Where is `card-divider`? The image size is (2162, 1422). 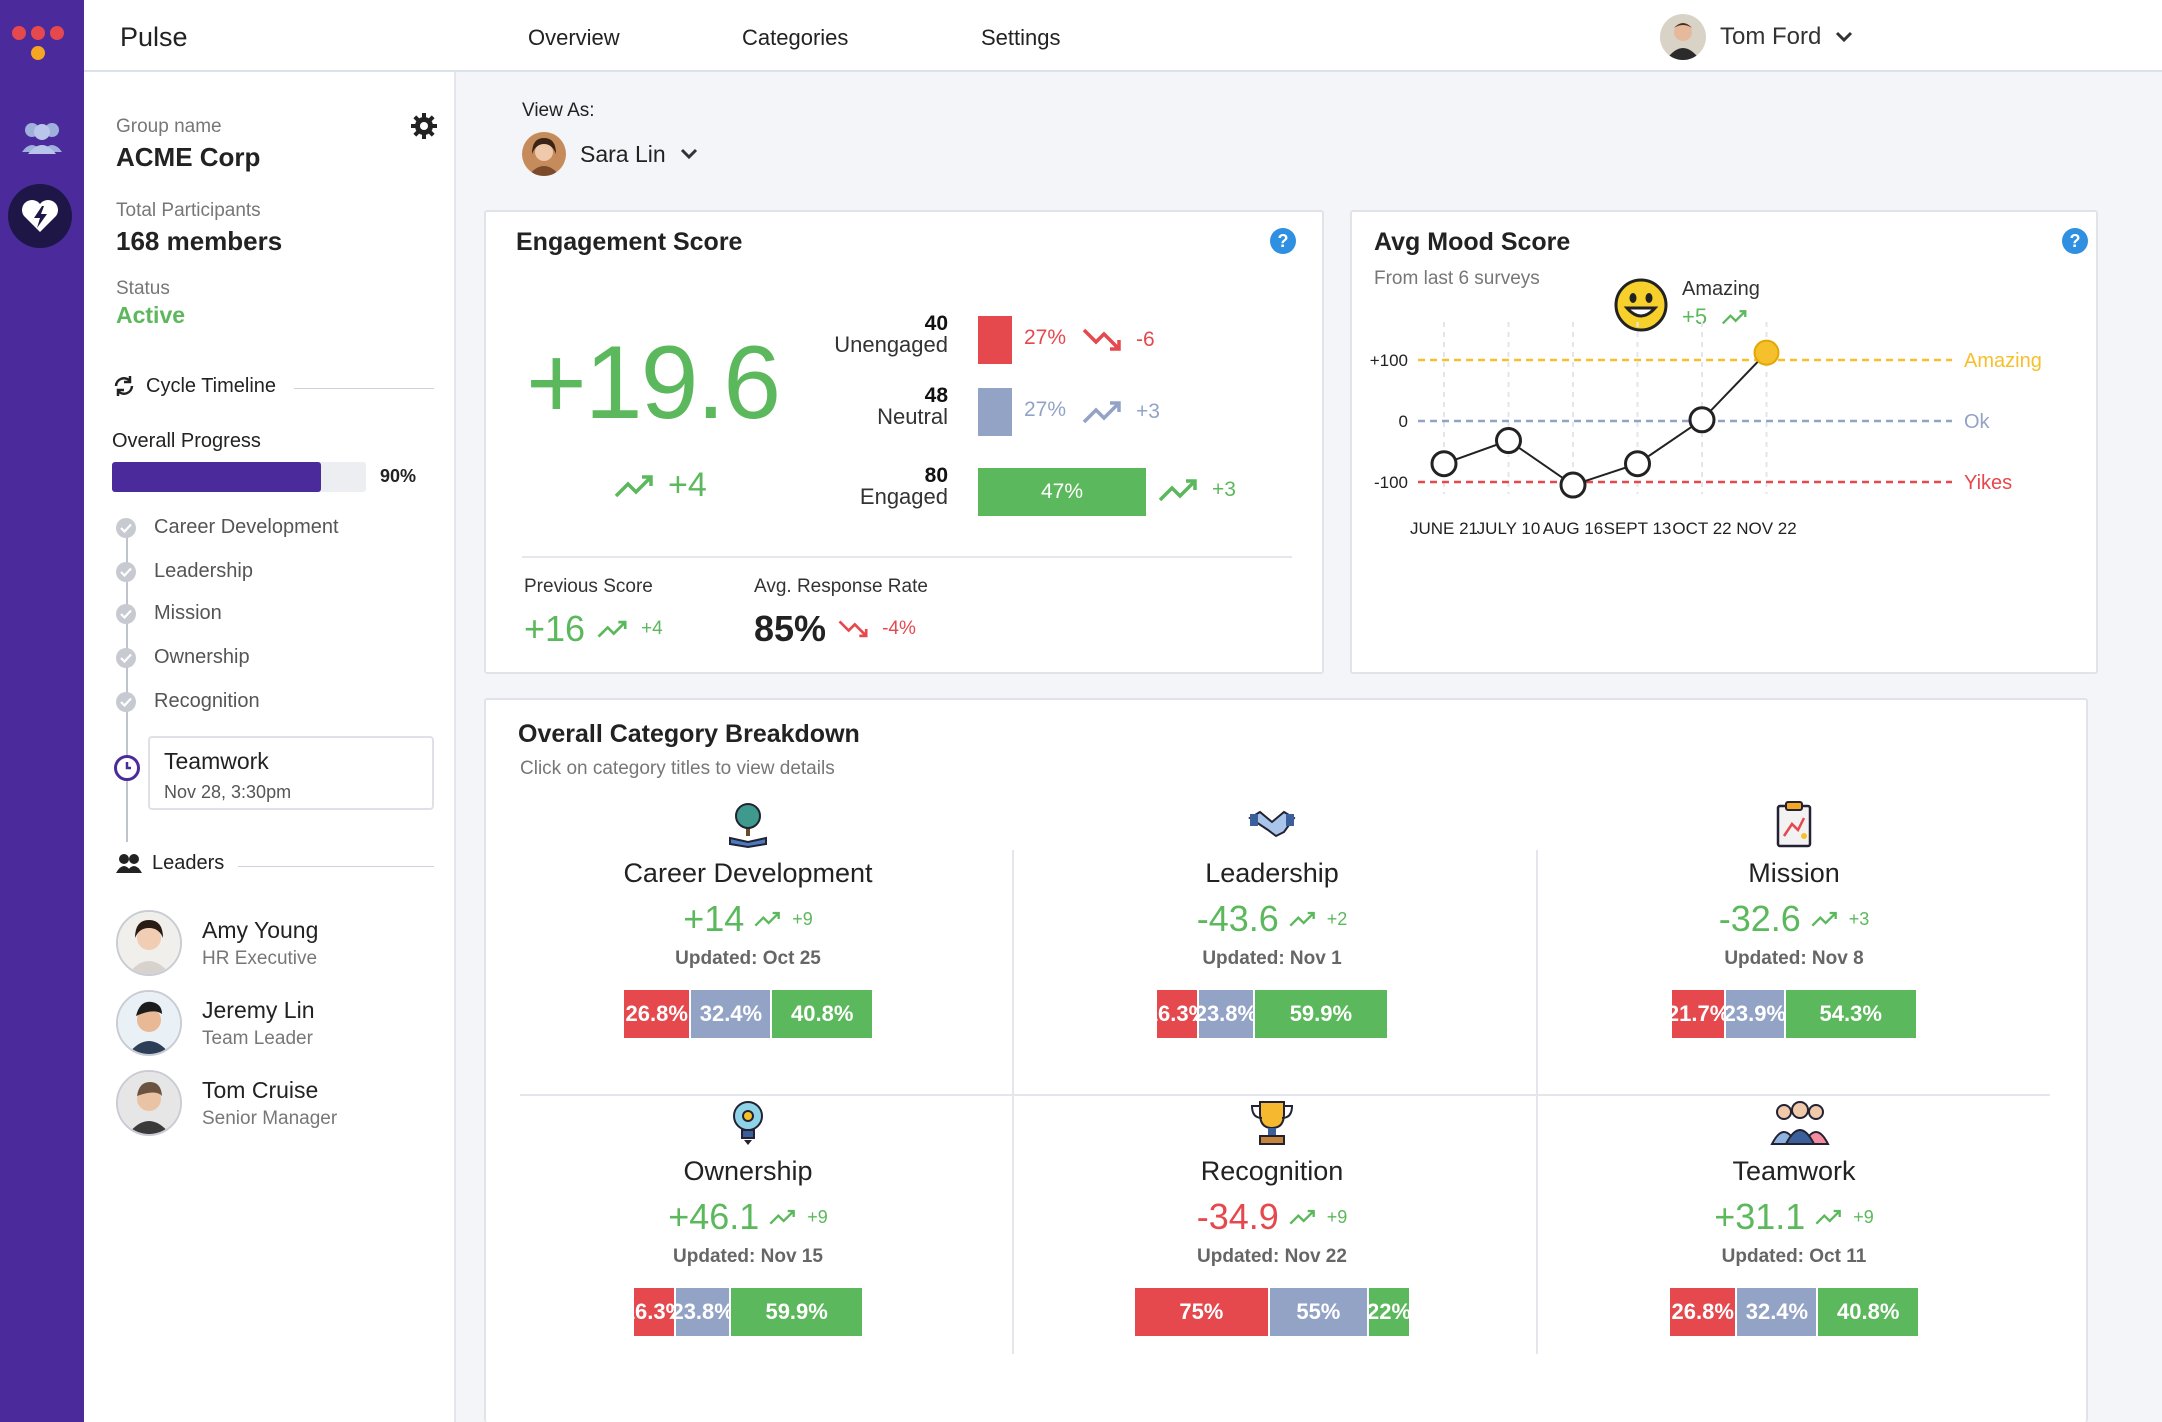
card-divider is located at coordinates (907, 557).